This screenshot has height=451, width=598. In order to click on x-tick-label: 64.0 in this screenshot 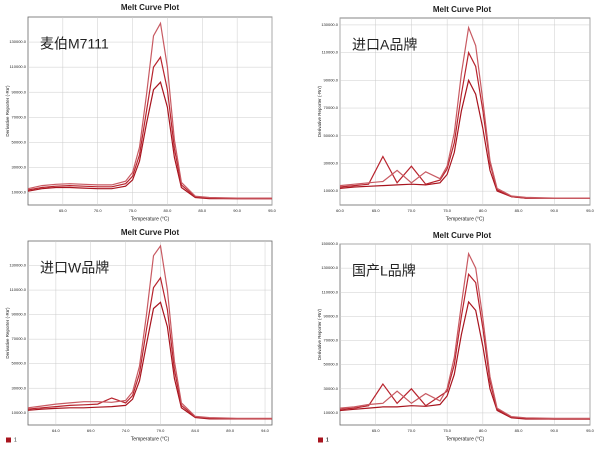, I will do `click(56, 430)`.